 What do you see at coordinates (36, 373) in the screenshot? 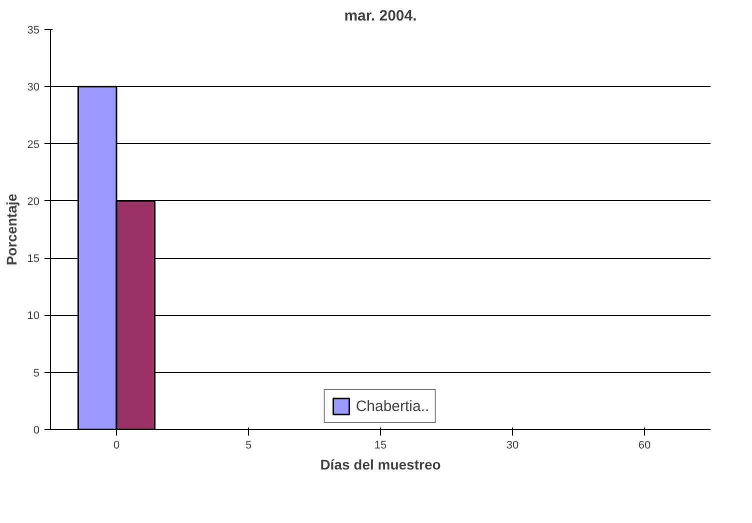
I see `y-tick-label: 5` at bounding box center [36, 373].